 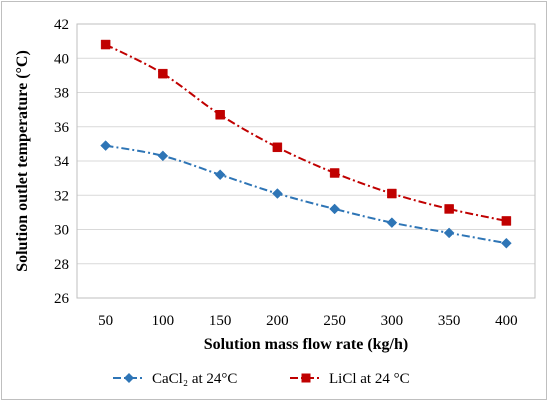 What do you see at coordinates (334, 321) in the screenshot?
I see `x-tick-label: 250` at bounding box center [334, 321].